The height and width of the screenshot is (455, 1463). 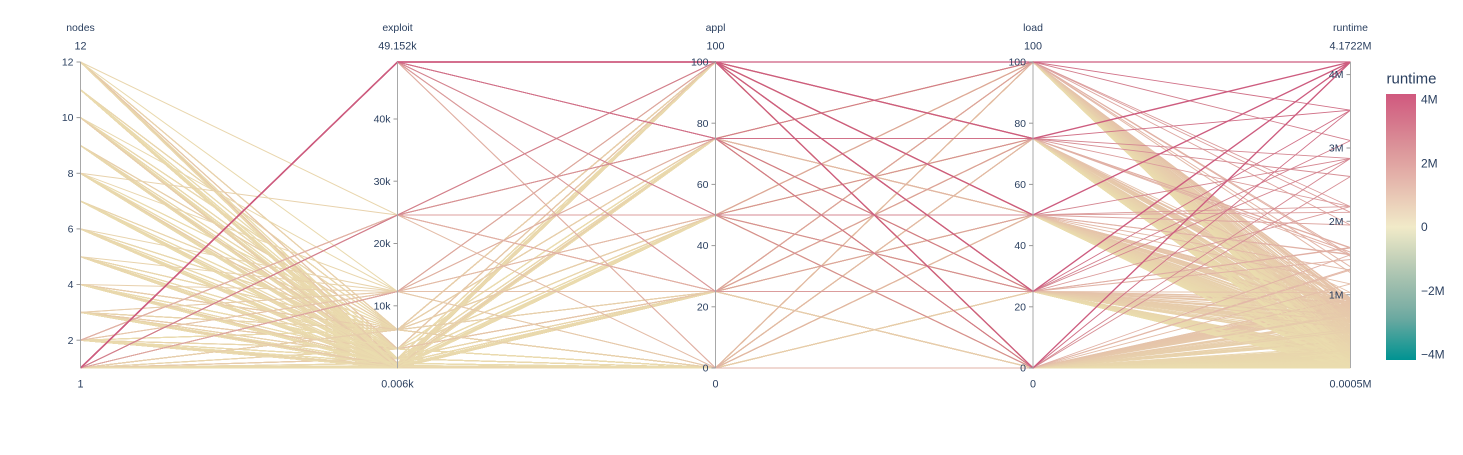 What do you see at coordinates (68, 118) in the screenshot?
I see `svg-text: 10` at bounding box center [68, 118].